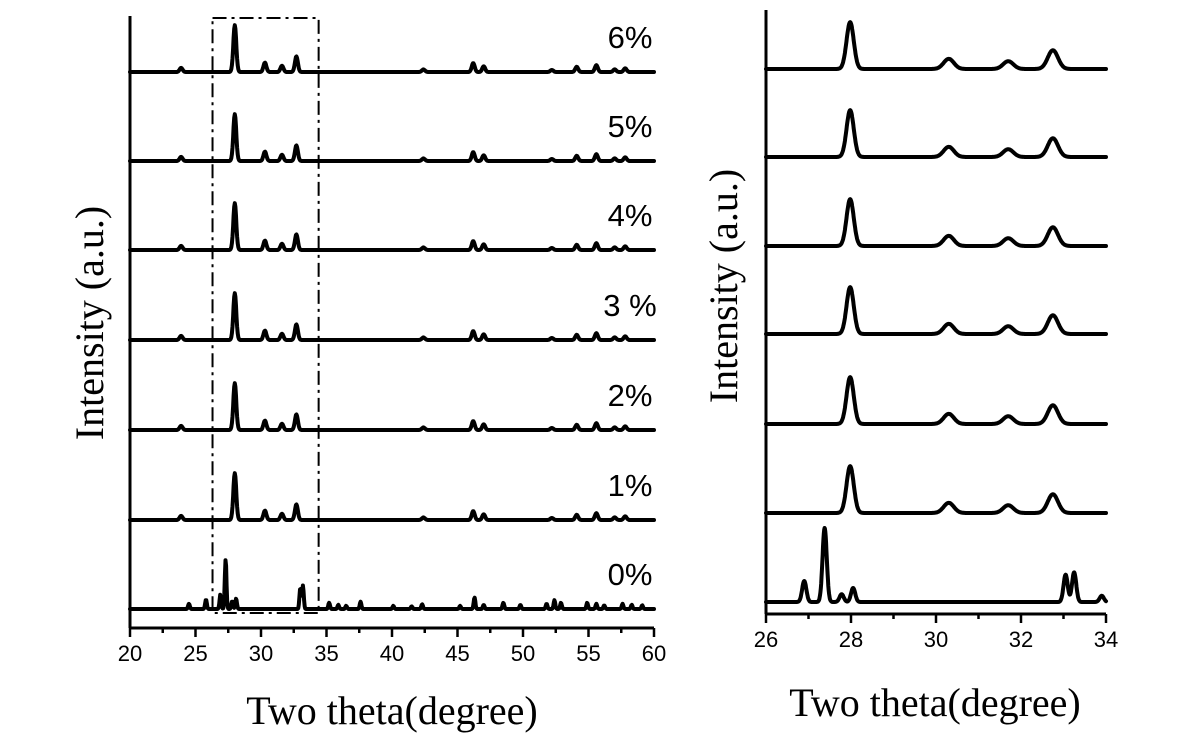  Describe the element at coordinates (630, 37) in the screenshot. I see `series-label-1: 6%` at that location.